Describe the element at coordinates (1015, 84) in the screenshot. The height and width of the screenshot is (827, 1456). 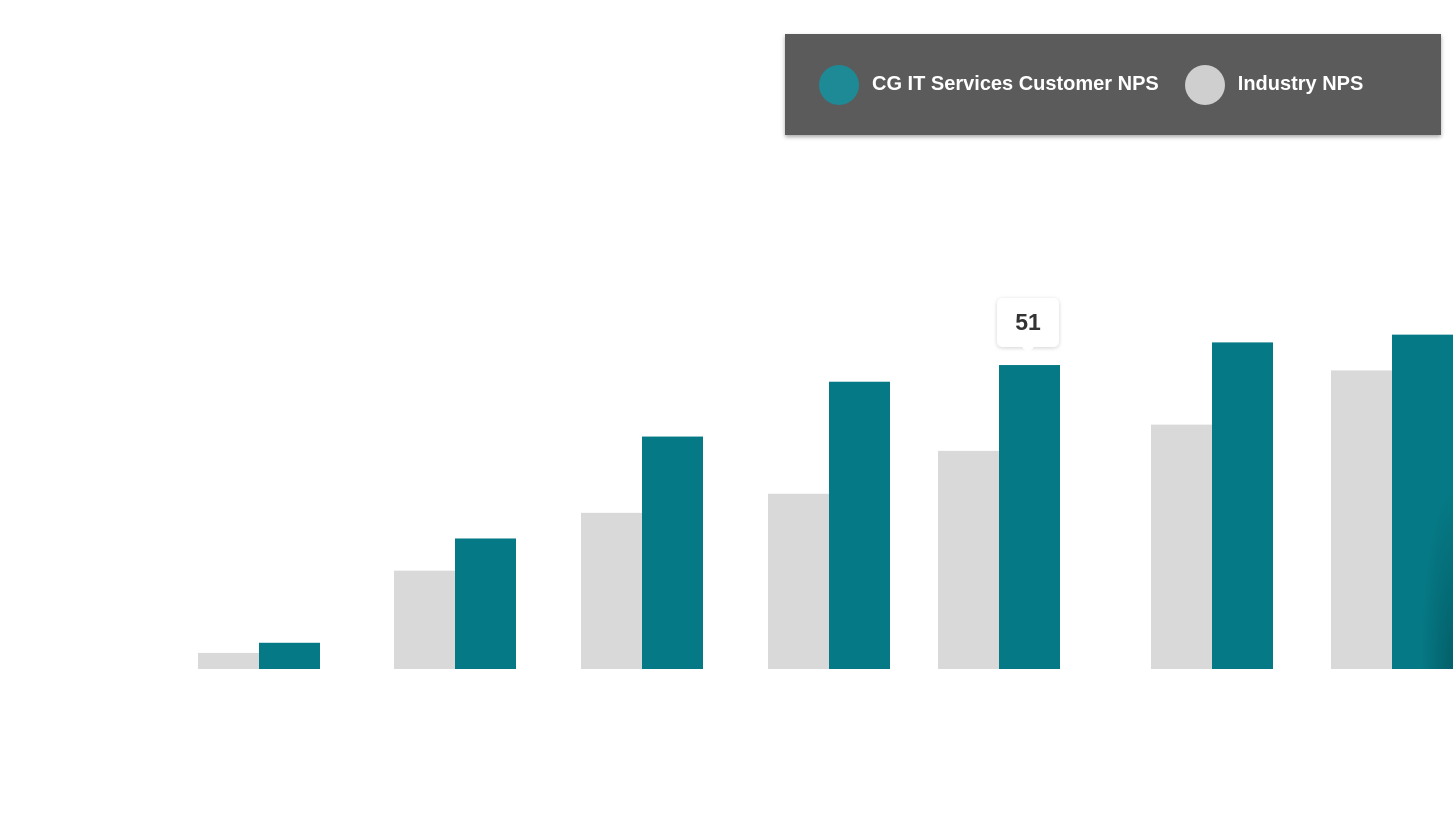
I see `legend-label-cg-nps: CG IT Services Customer NPS` at that location.